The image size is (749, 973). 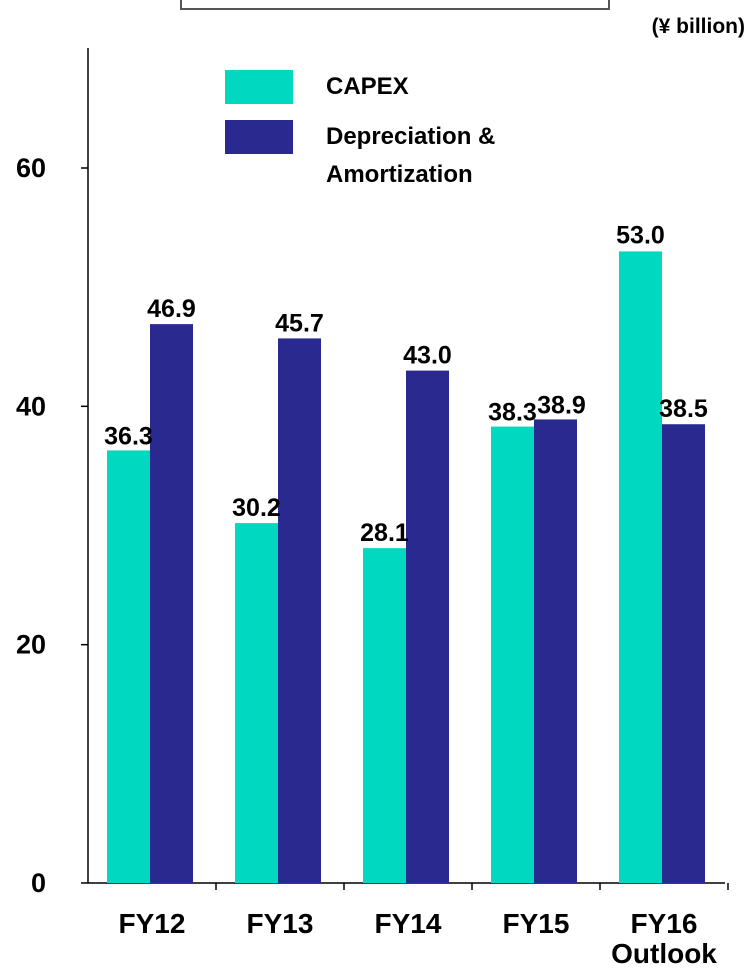 I want to click on x-tick-label: FY13, so click(x=280, y=923).